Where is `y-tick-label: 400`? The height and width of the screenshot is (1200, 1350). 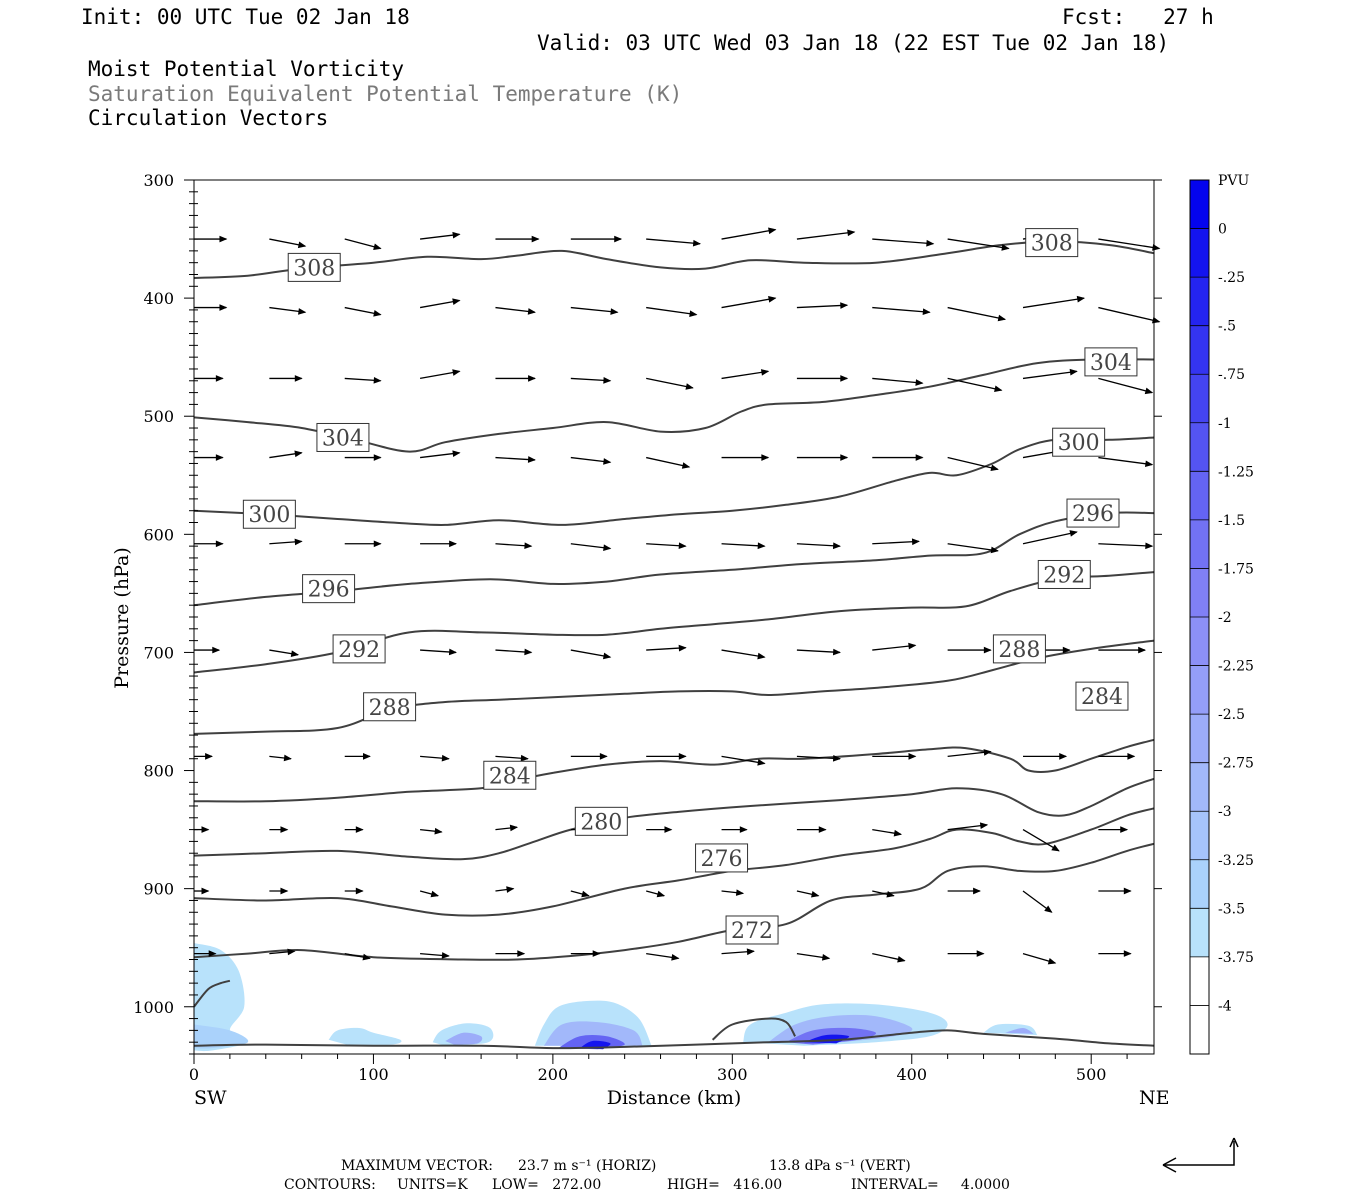
y-tick-label: 400 is located at coordinates (158, 298).